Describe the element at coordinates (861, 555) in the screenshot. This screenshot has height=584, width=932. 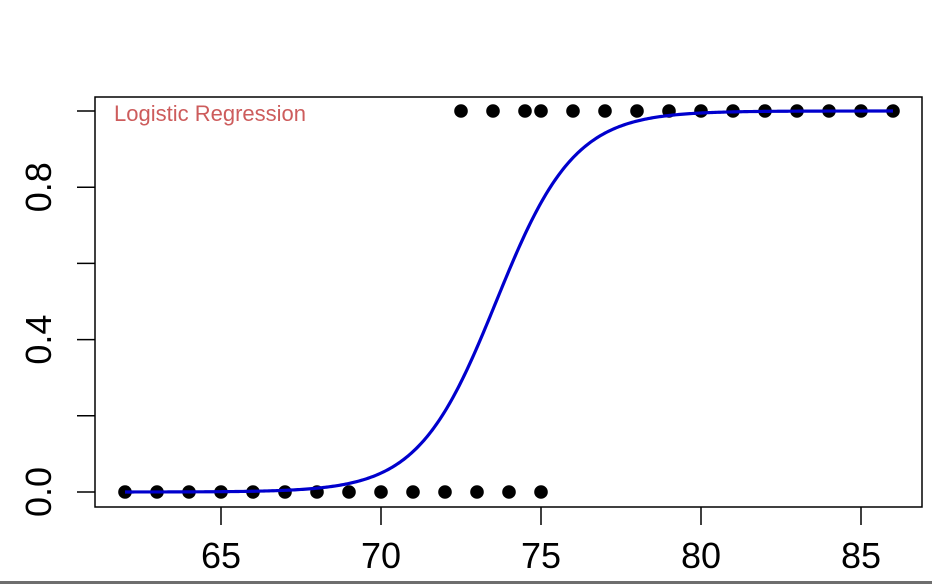
I see `x-tick-label: 85` at that location.